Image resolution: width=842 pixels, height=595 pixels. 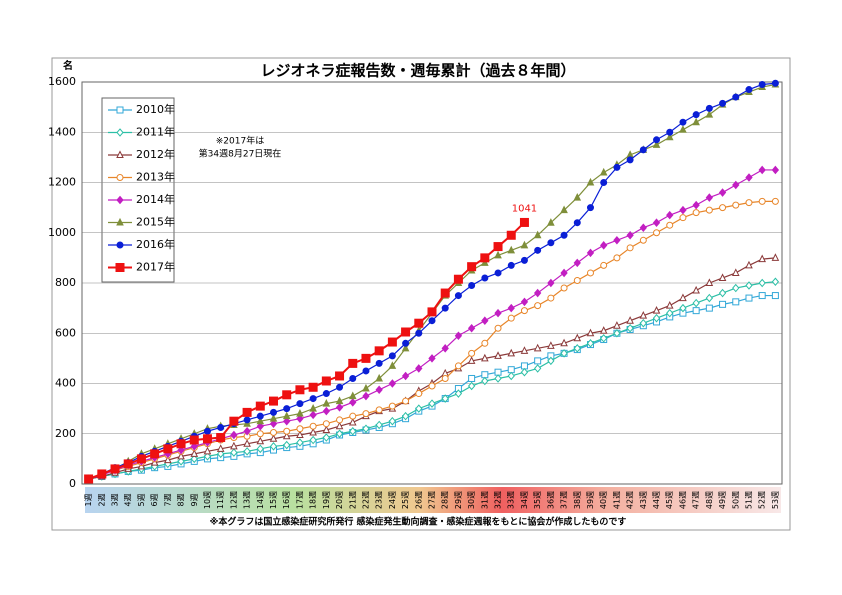 I want to click on x-tick-label: 23週, so click(x=379, y=500).